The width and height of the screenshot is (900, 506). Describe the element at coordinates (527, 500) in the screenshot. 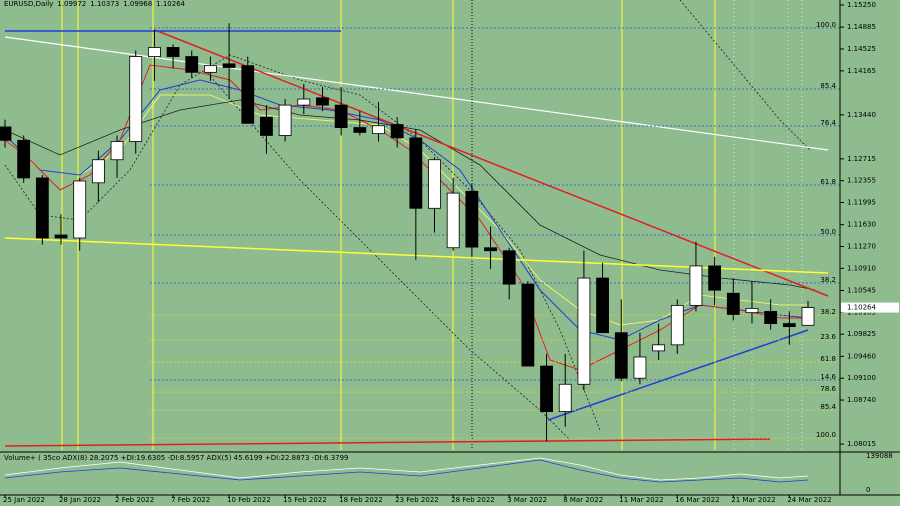

I see `x-tick-label: 3 Mar 2022` at that location.